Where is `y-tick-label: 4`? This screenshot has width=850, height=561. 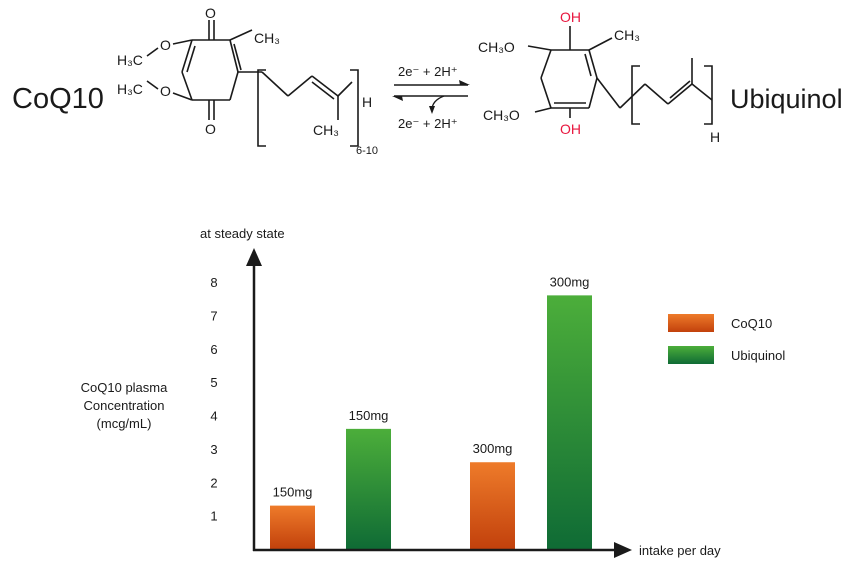
y-tick-label: 4 is located at coordinates (213, 416).